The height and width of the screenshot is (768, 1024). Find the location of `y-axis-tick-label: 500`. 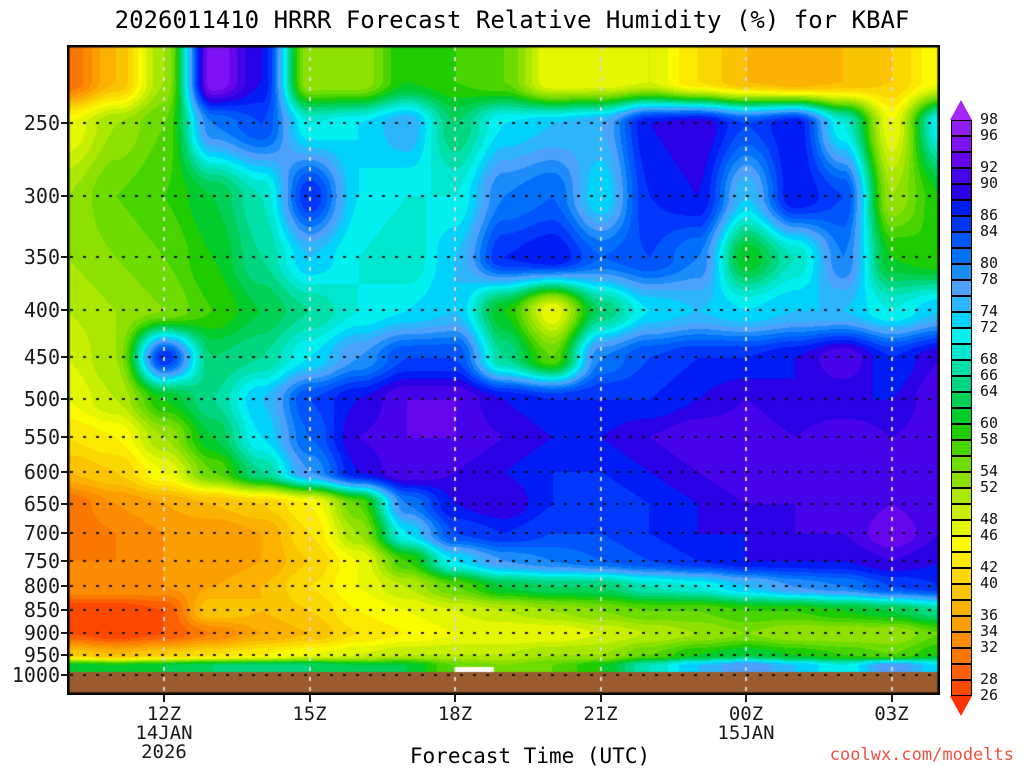

y-axis-tick-label: 500 is located at coordinates (41, 399).